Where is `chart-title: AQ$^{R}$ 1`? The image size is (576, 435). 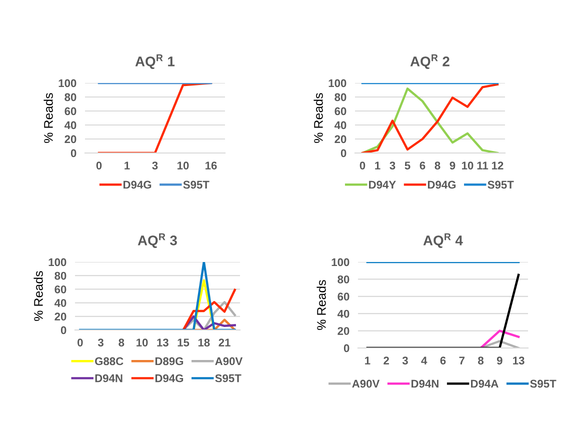 chart-title: AQ$^{R}$ 1 is located at coordinates (155, 61).